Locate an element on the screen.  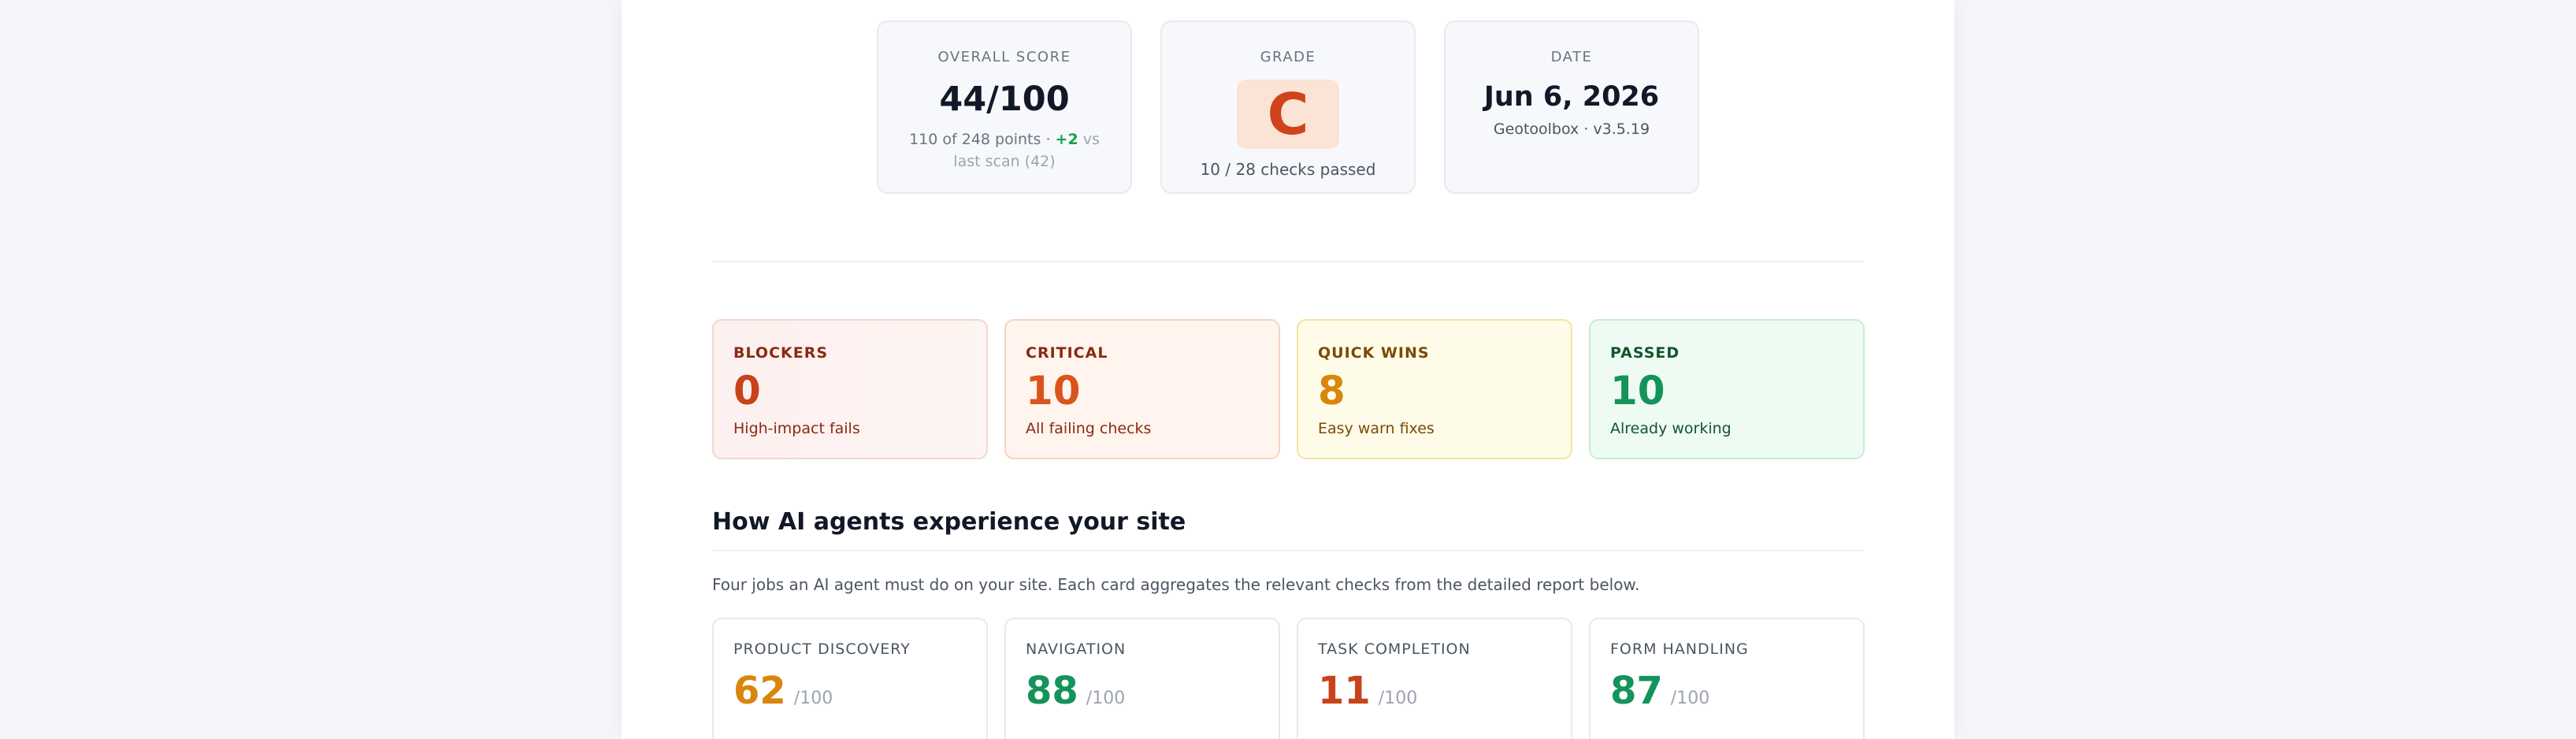
delta-suffix: vs last scan (42) is located at coordinates (1026, 150).